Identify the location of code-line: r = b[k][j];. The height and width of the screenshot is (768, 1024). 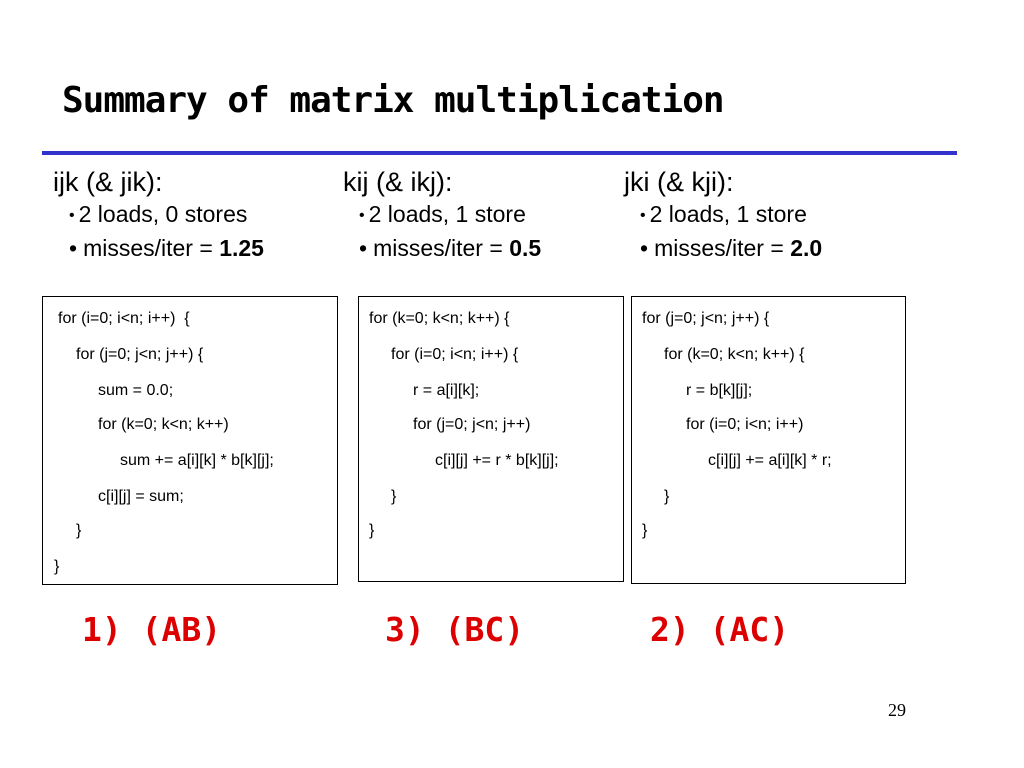
(719, 390).